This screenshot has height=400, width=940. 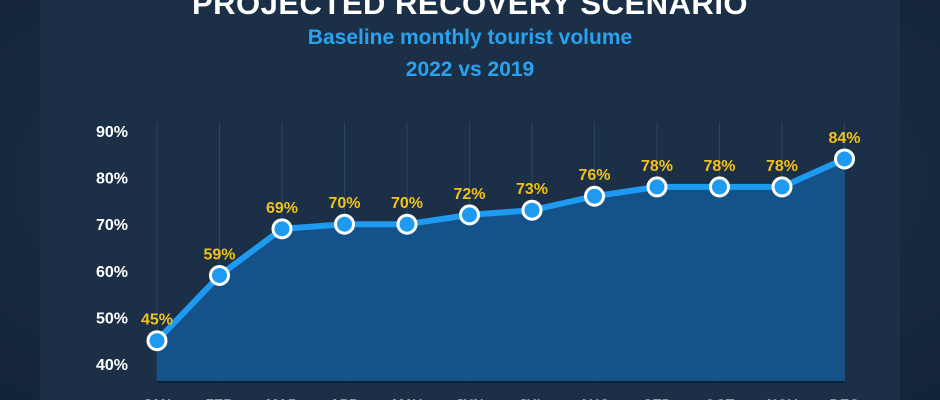 I want to click on x-tick-label: OCT, so click(x=720, y=398).